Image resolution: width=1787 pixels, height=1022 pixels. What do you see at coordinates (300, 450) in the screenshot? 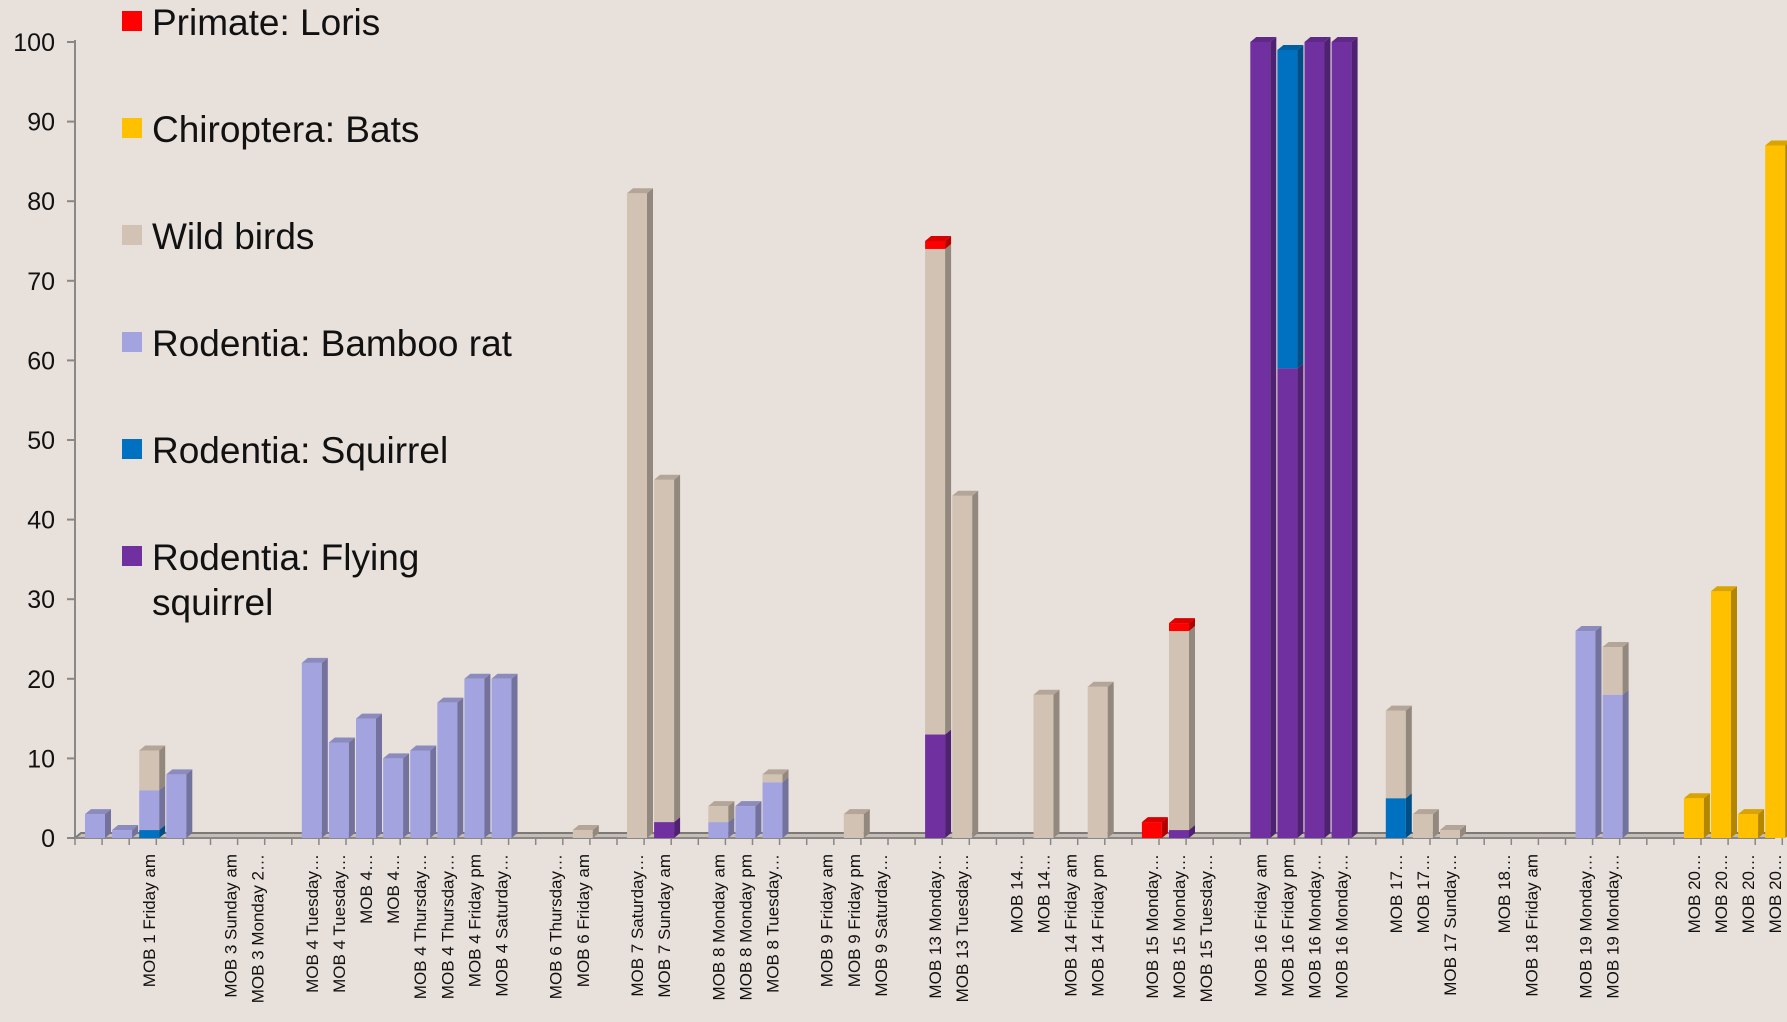
I see `legend-label: Rodentia: Squirrel` at bounding box center [300, 450].